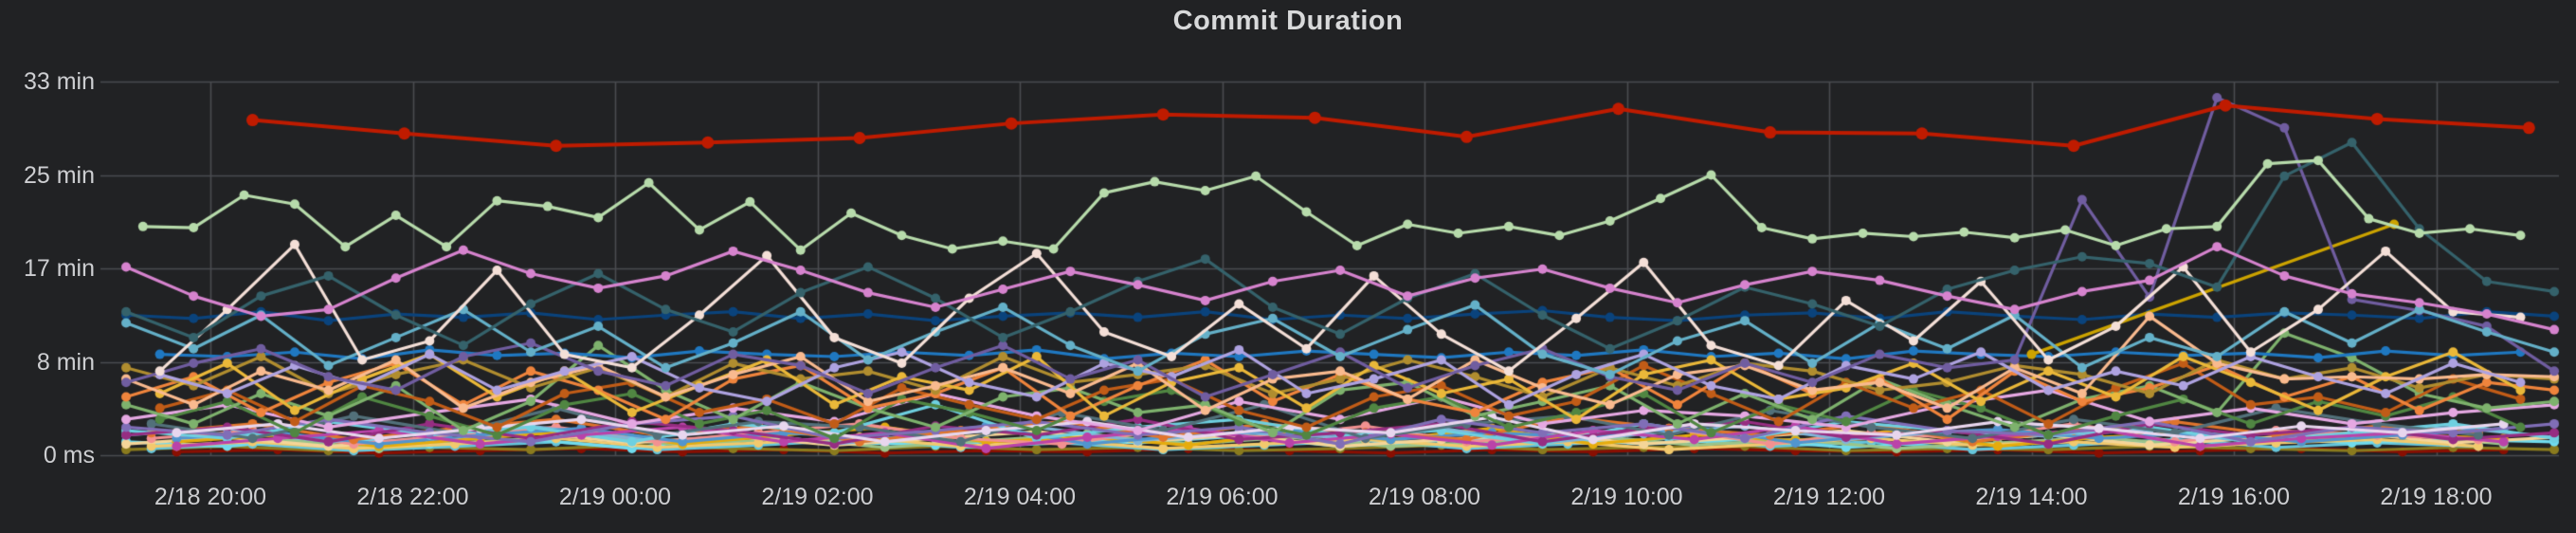  Describe the element at coordinates (59, 268) in the screenshot. I see `y-axis-label: 17 min` at that location.